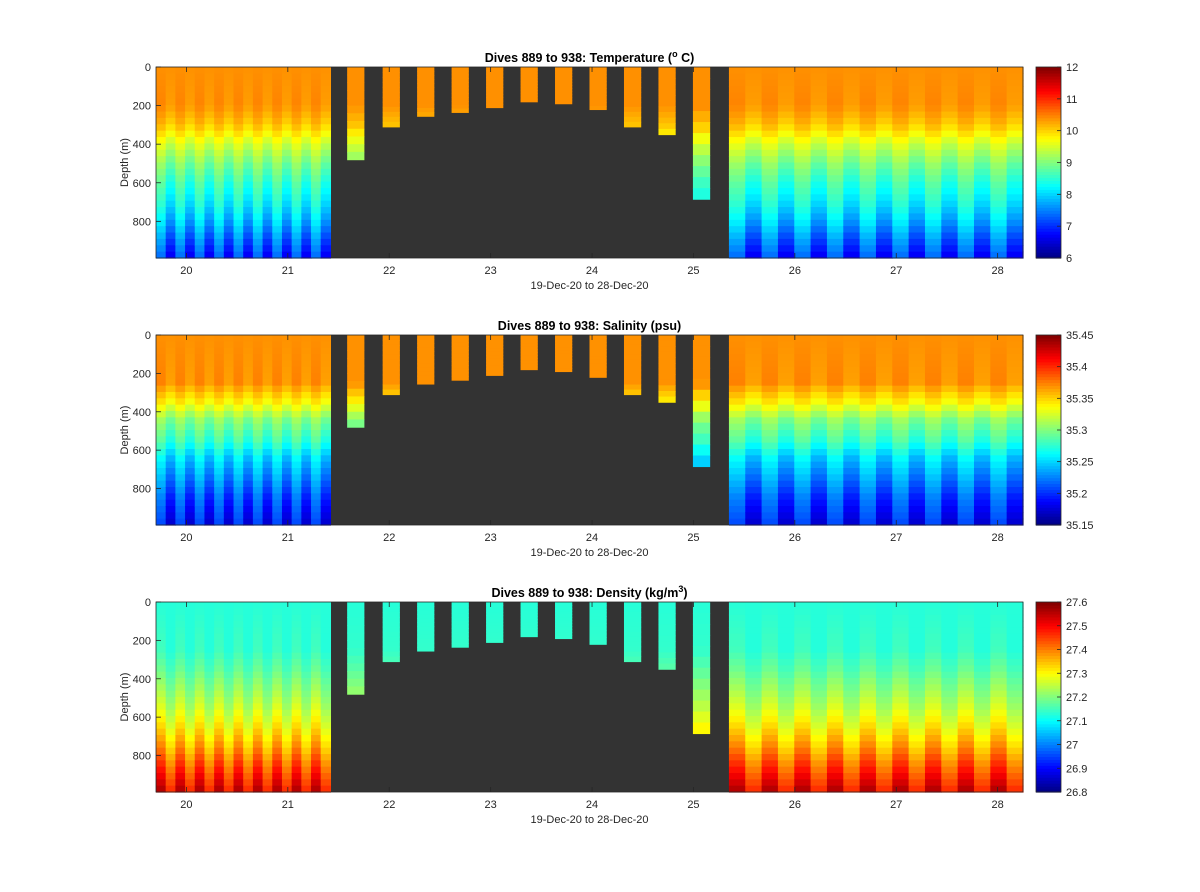 The width and height of the screenshot is (1200, 892). Describe the element at coordinates (148, 336) in the screenshot. I see `y-tick-label: 0` at that location.